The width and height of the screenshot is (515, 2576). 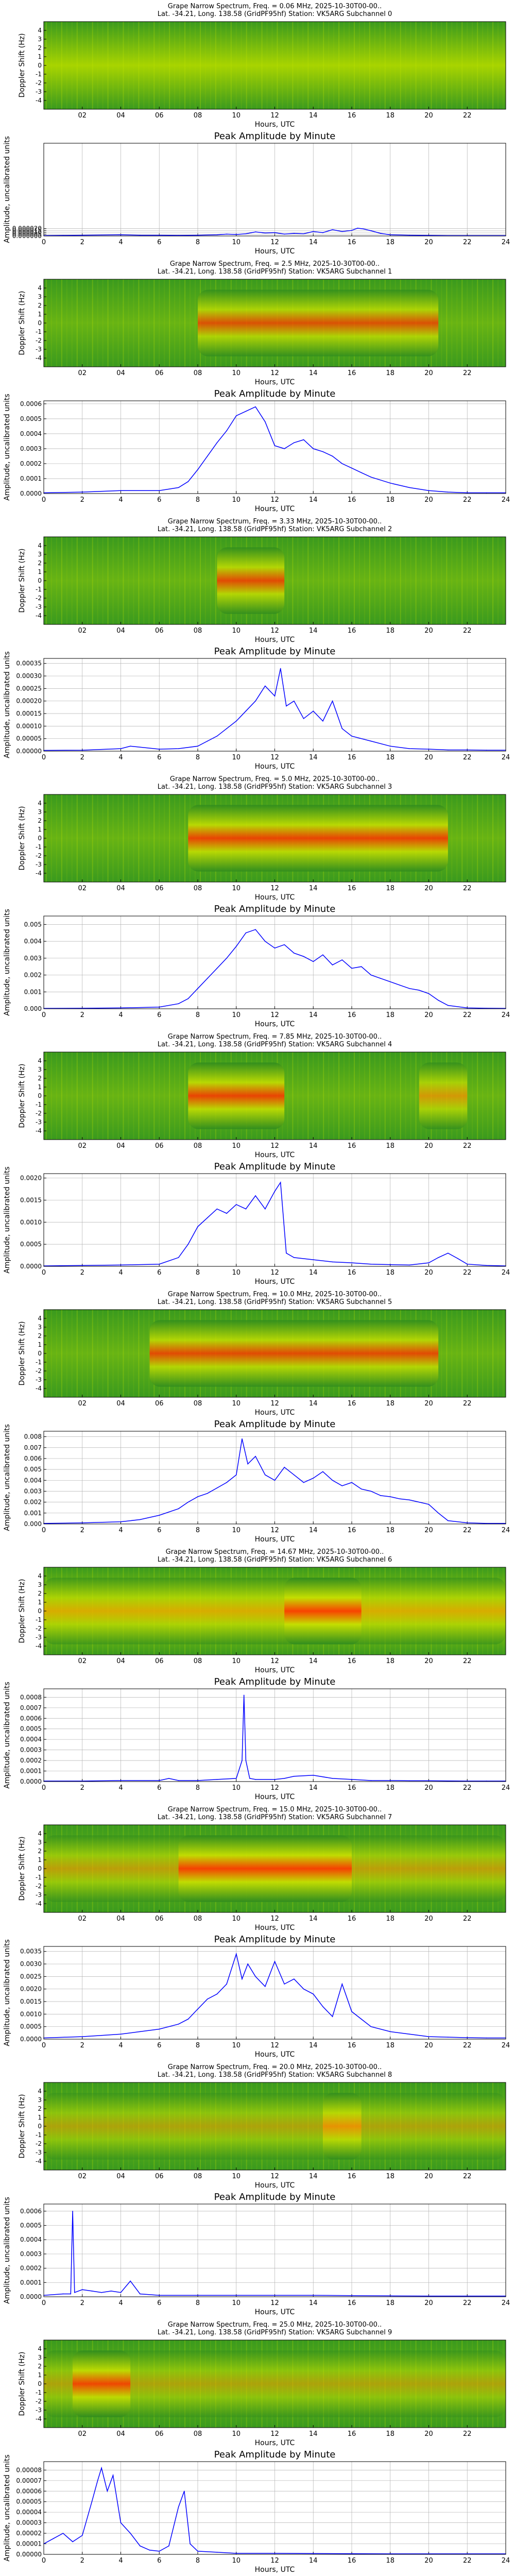 I want to click on x-tick-label: 08, so click(x=198, y=116).